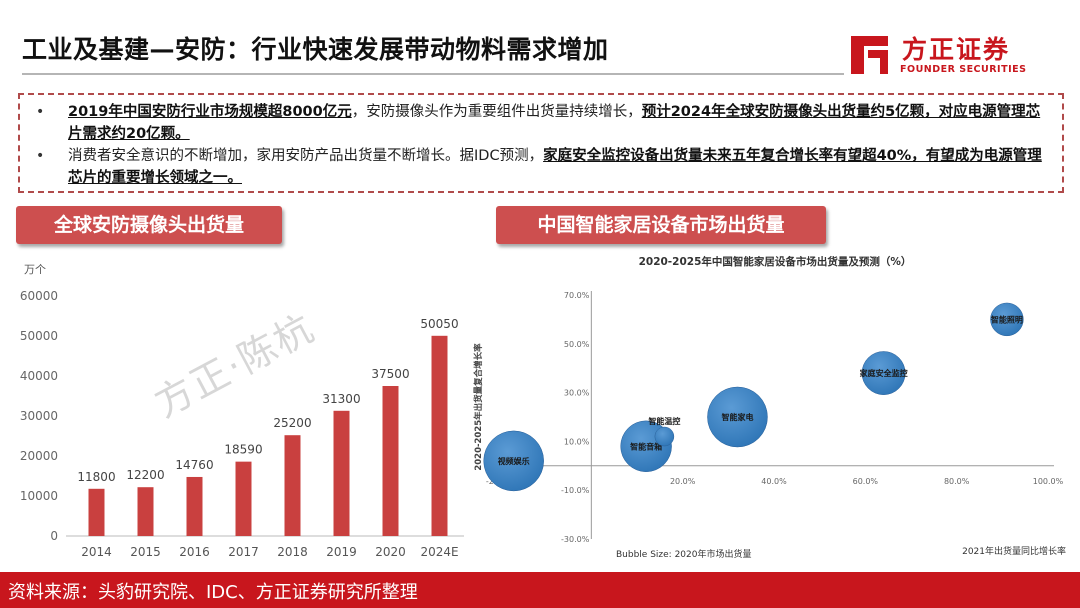  I want to click on y-tick-label: 70.0%, so click(577, 295).